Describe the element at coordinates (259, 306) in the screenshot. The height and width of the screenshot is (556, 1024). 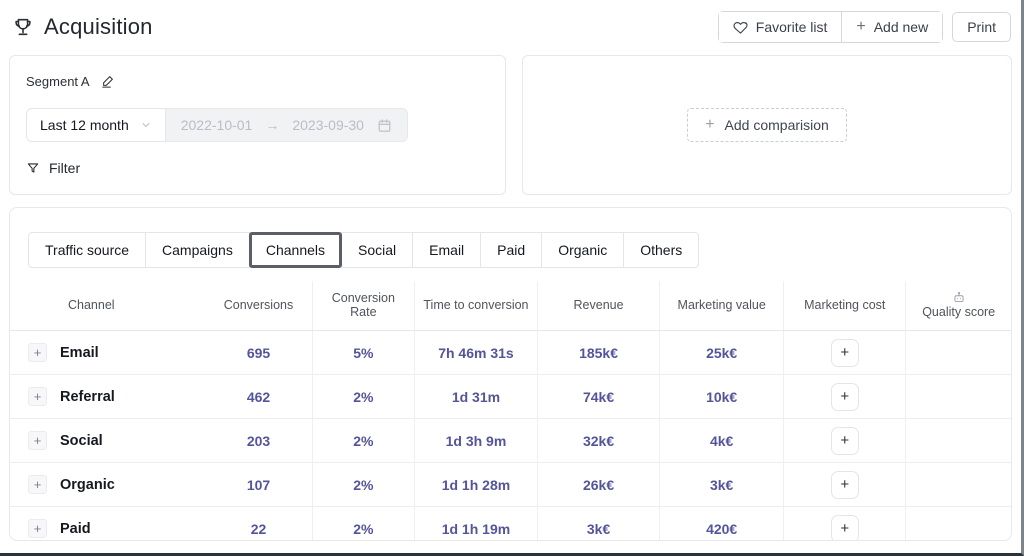
I see `column-header-conversions: Conversions` at that location.